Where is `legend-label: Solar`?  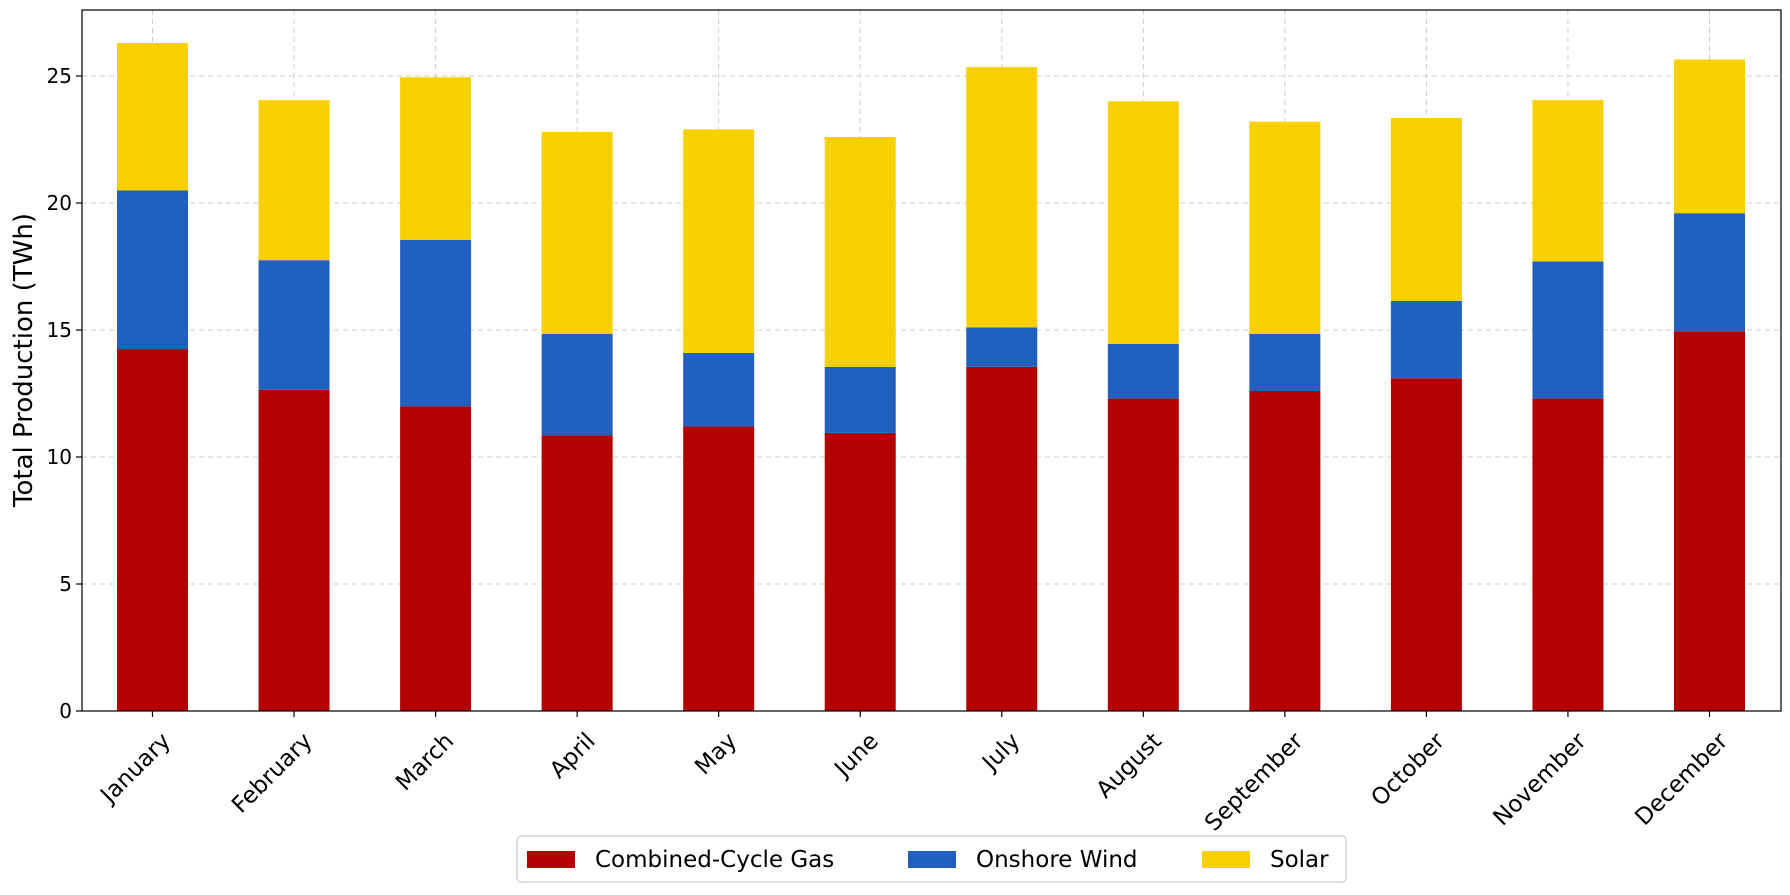 legend-label: Solar is located at coordinates (1299, 860).